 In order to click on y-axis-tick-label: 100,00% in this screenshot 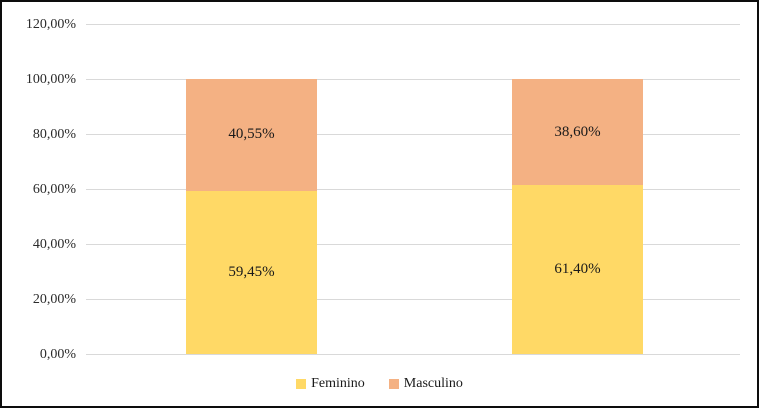, I will do `click(50, 79)`.